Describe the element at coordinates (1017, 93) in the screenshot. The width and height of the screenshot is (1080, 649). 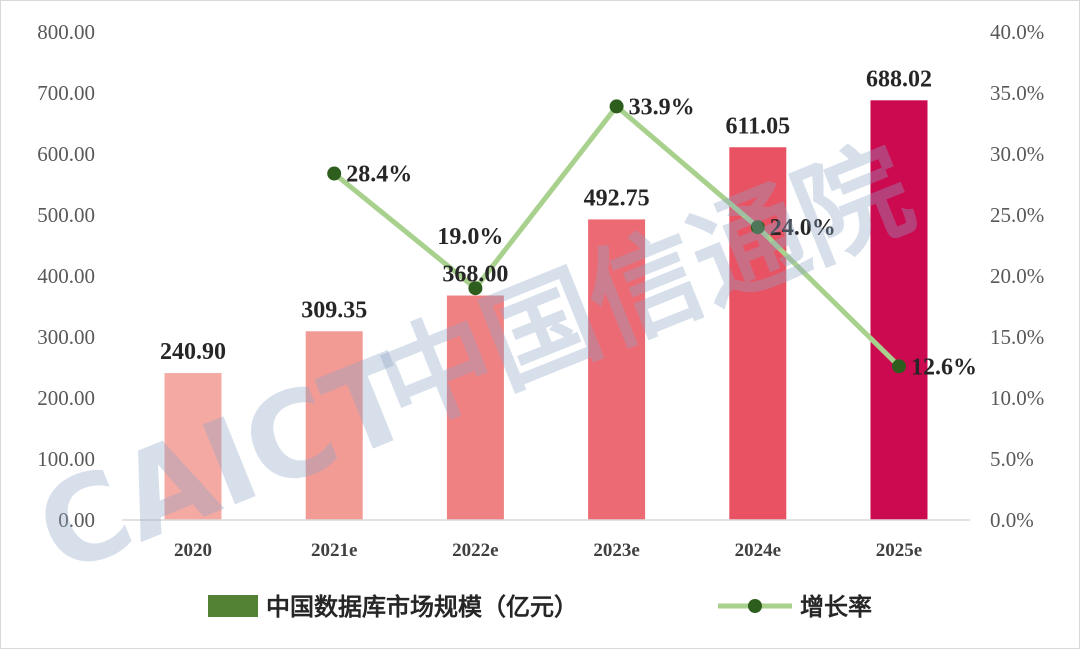
I see `right-axis-tick: 35.0%` at that location.